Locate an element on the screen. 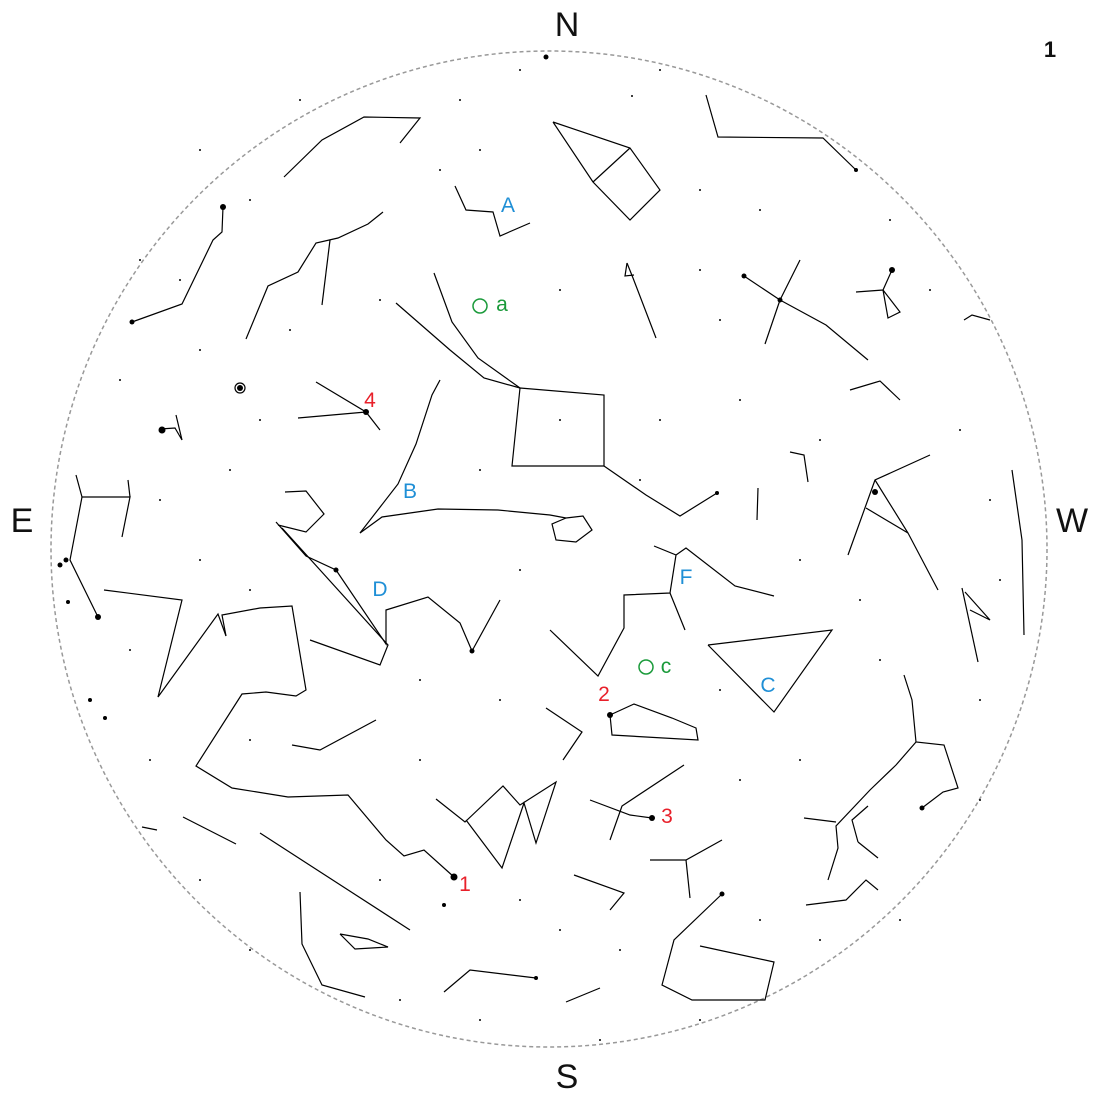 The height and width of the screenshot is (1095, 1097). page-number: 1 is located at coordinates (1050, 49).